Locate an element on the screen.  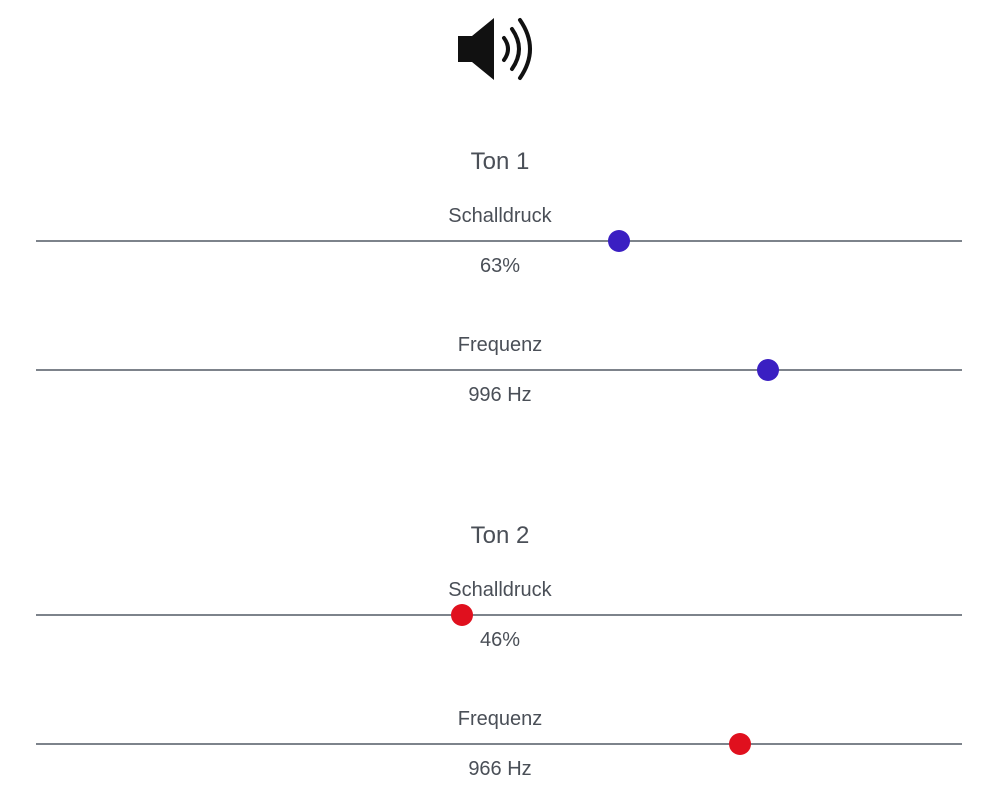
tone2-pressure-value: 46% is located at coordinates (500, 640).